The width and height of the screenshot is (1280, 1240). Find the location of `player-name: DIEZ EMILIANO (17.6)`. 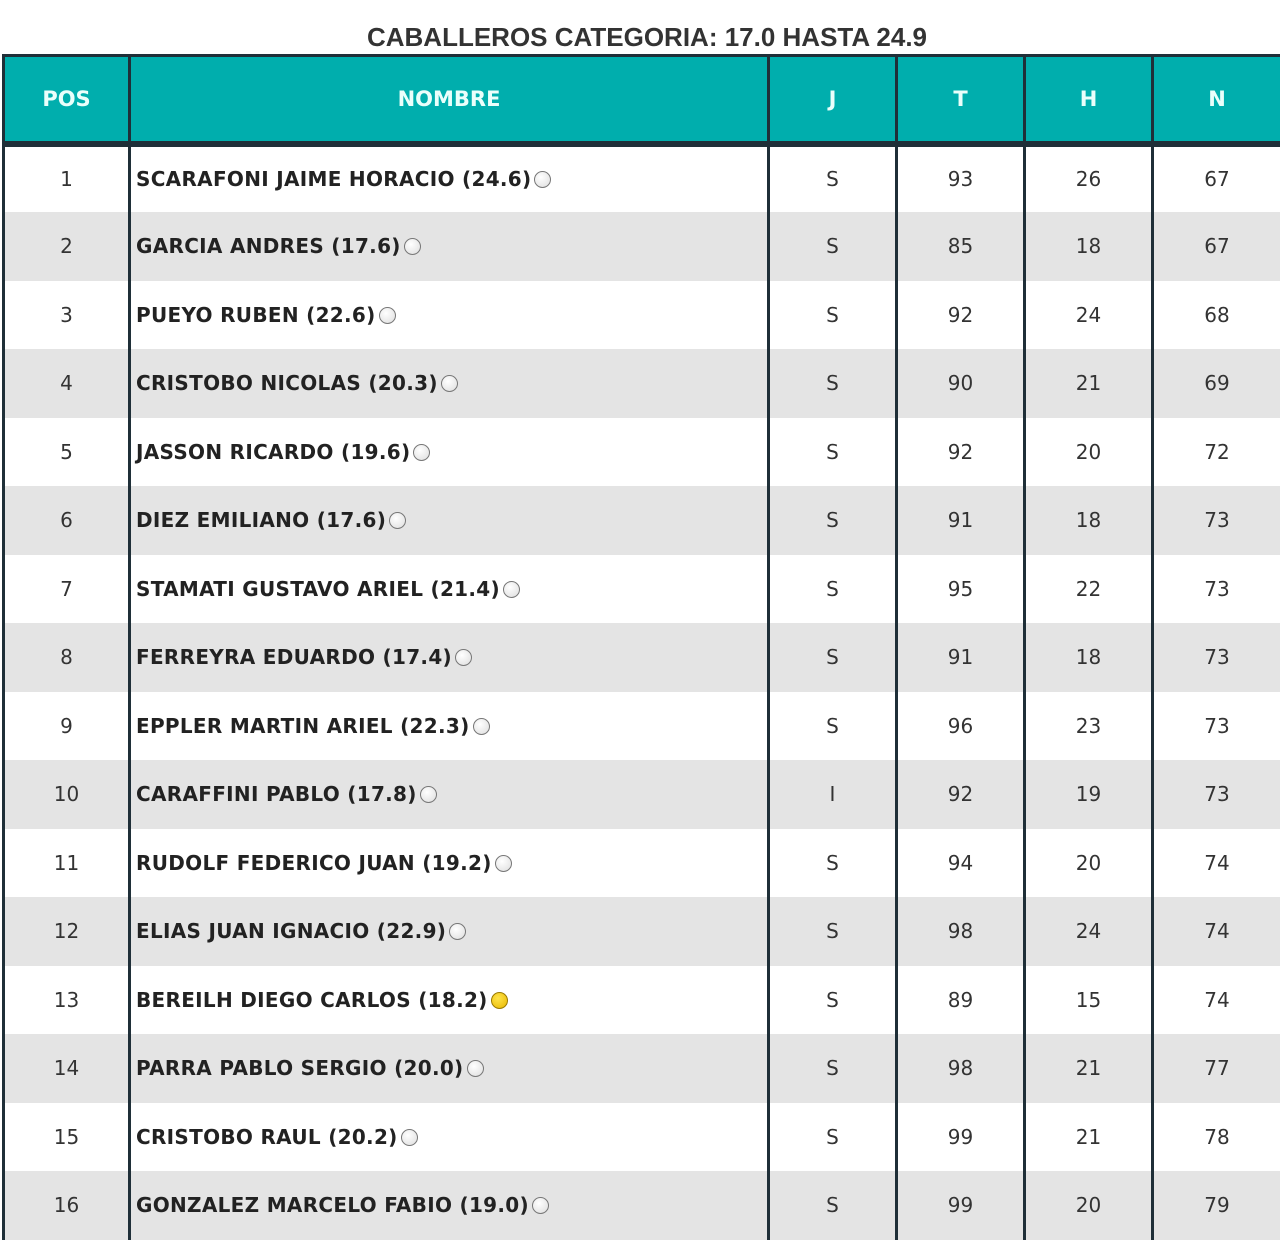

player-name: DIEZ EMILIANO (17.6) is located at coordinates (261, 520).